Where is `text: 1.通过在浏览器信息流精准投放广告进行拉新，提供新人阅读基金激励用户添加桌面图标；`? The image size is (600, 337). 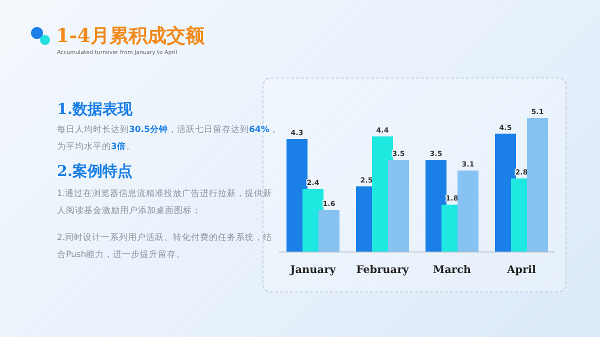
text: 1.通过在浏览器信息流精准投放广告进行拉新，提供新人阅读基金激励用户添加桌面图标； is located at coordinates (165, 203).